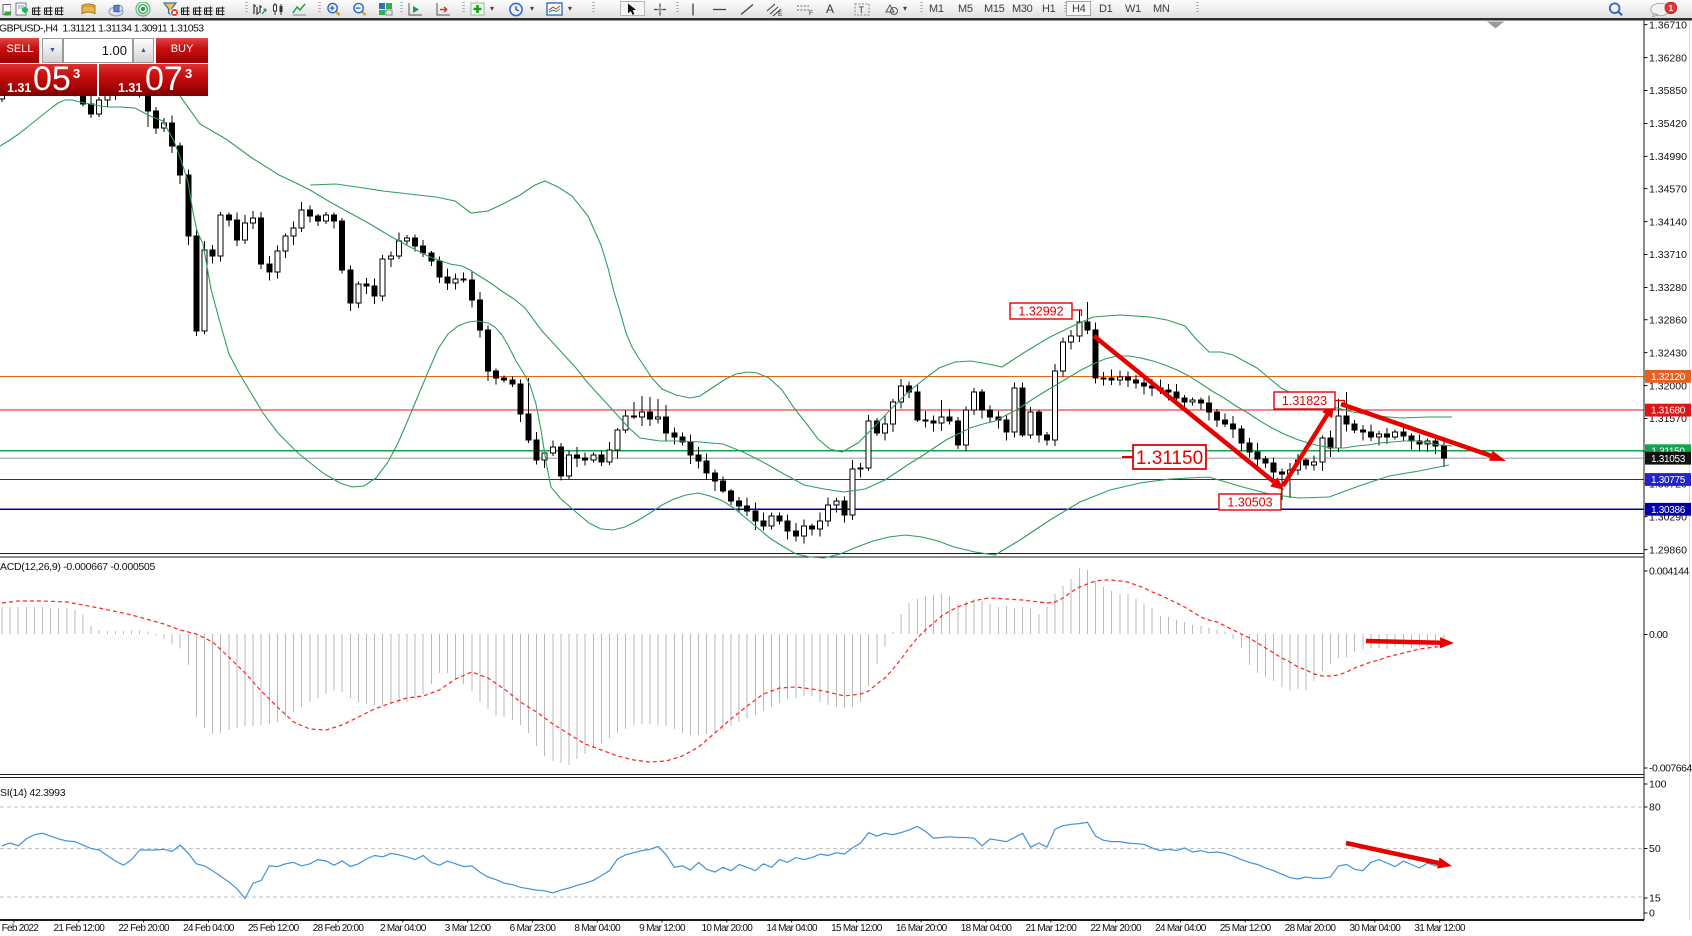  Describe the element at coordinates (1668, 288) in the screenshot. I see `svg-text: 1.33280` at that location.